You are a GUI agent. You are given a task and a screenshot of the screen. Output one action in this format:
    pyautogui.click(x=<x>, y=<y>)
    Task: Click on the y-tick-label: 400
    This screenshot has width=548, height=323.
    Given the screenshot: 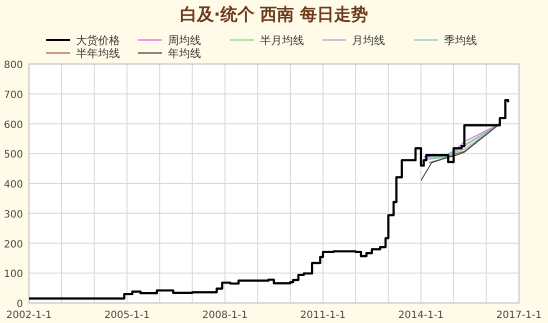 What is the action you would take?
    pyautogui.click(x=13, y=185)
    